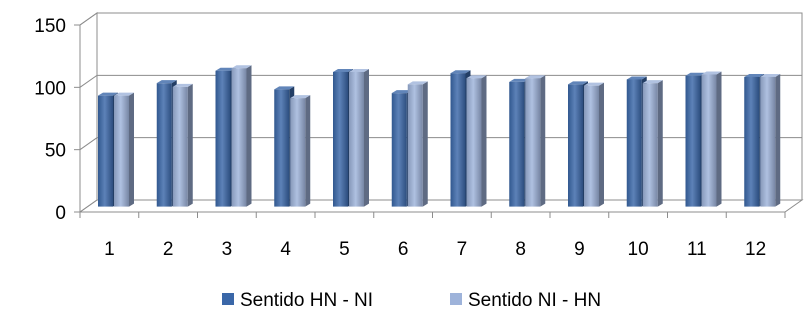 The image size is (812, 320). I want to click on x-tick-label: 10, so click(638, 249).